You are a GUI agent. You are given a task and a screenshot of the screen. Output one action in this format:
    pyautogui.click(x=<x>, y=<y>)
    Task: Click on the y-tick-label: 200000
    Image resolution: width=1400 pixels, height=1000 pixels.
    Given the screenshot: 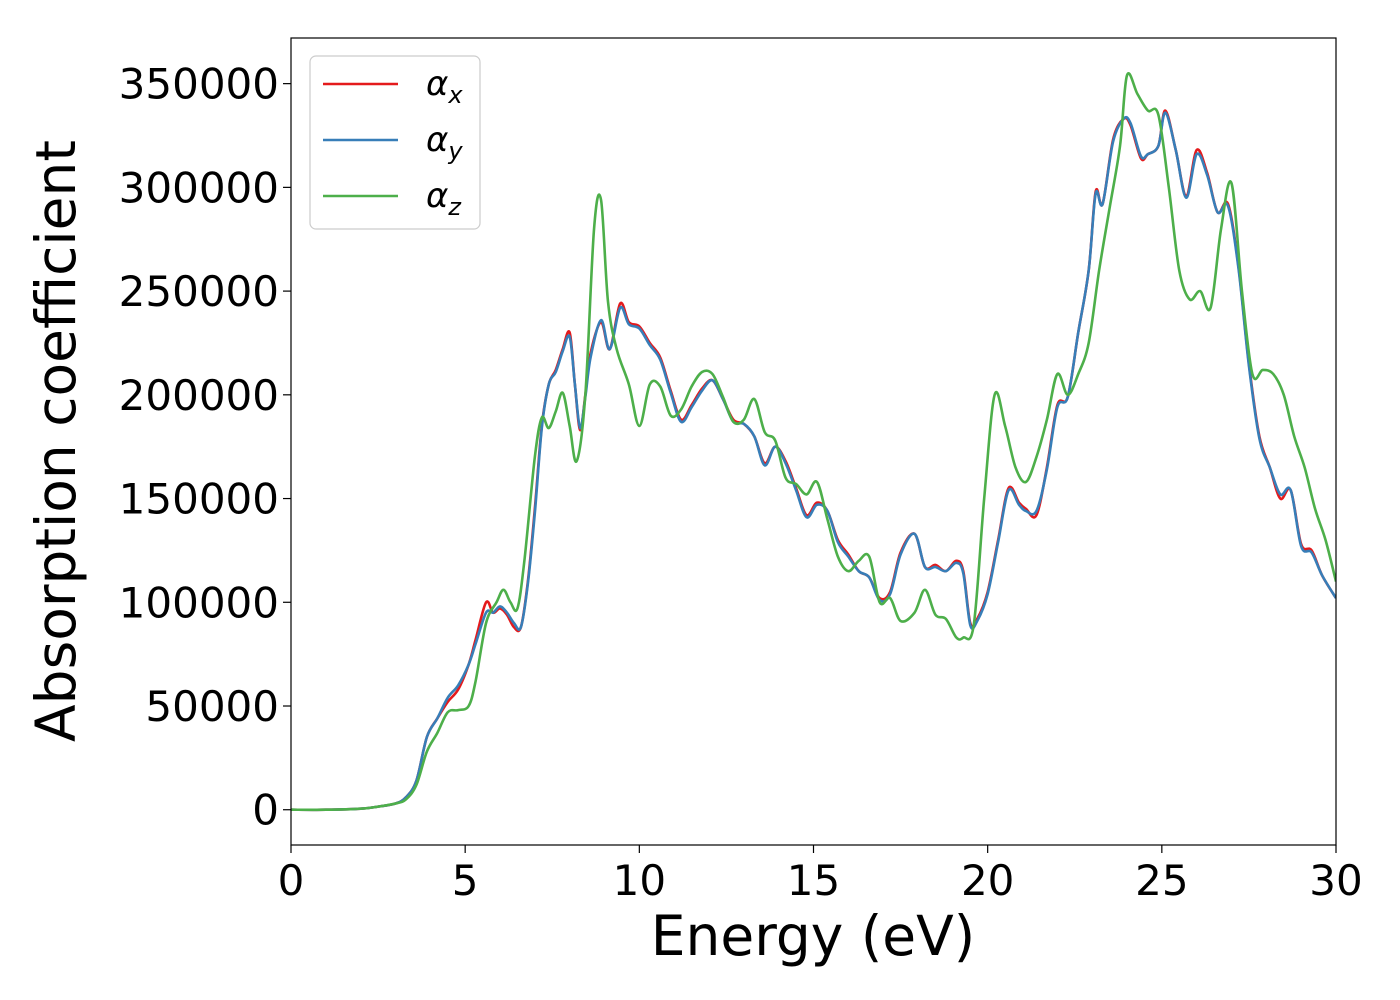 What is the action you would take?
    pyautogui.click(x=199, y=395)
    